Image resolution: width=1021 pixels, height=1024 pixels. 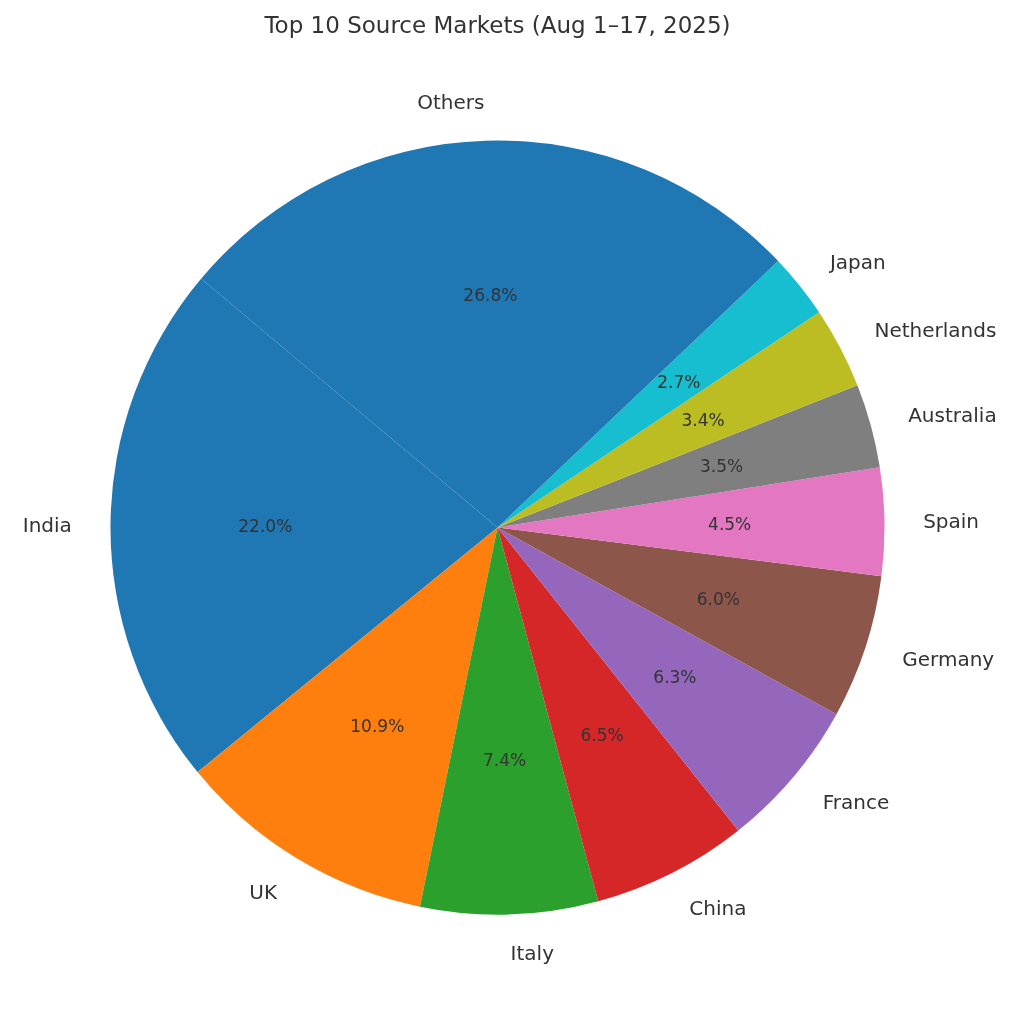 What do you see at coordinates (951, 521) in the screenshot?
I see `slice-label: Spain` at bounding box center [951, 521].